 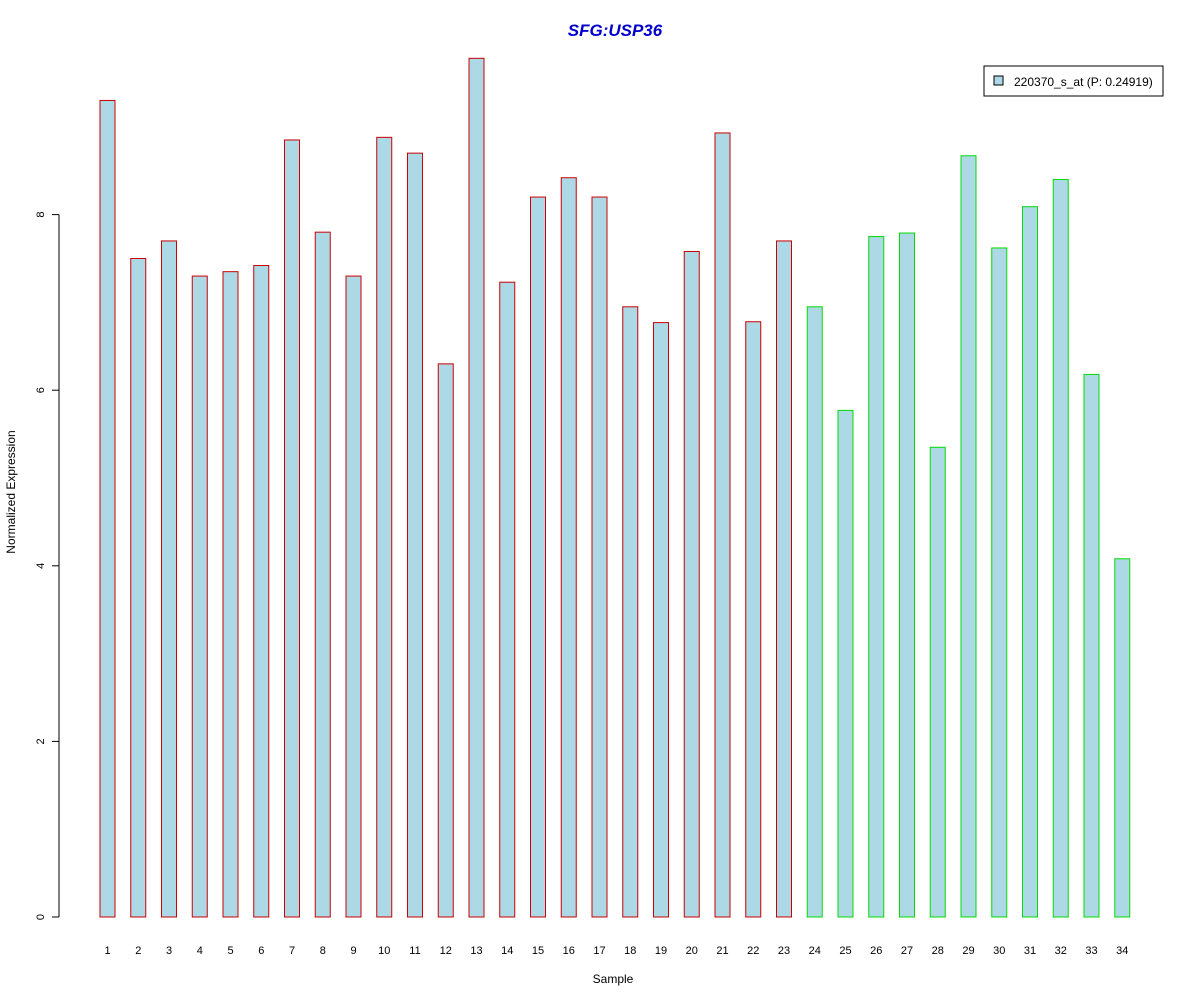 I want to click on y-tick-label: 8, so click(x=41, y=215).